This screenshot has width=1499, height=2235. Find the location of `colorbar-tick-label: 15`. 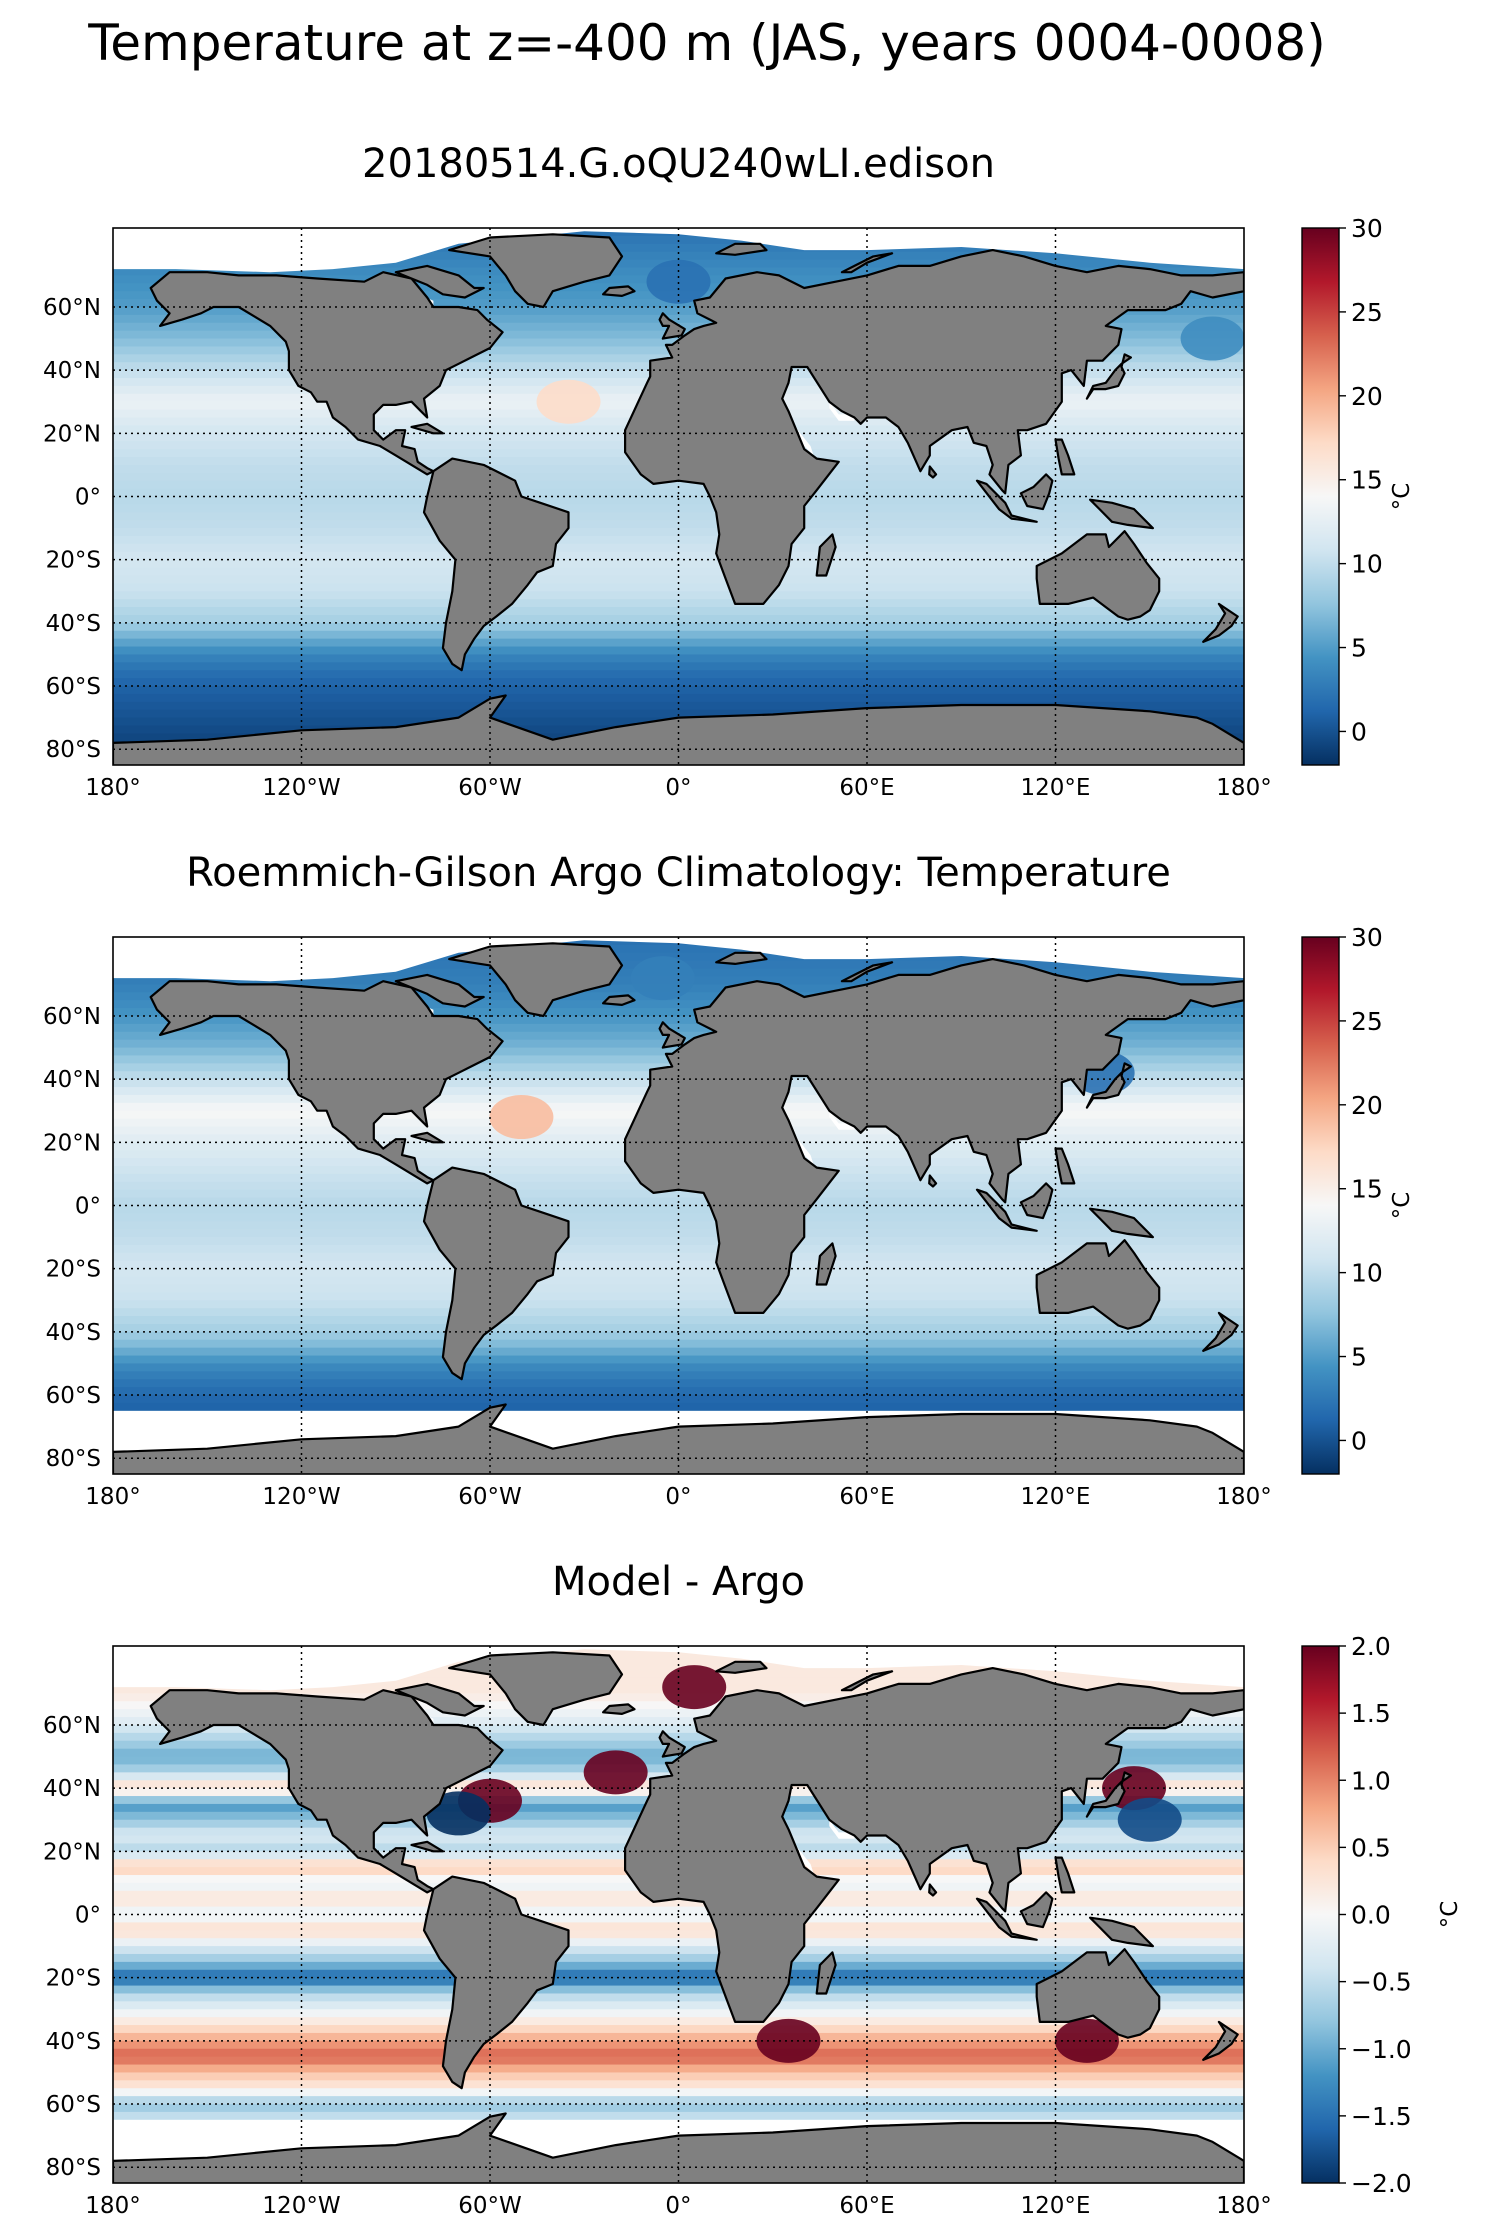

colorbar-tick-label: 15 is located at coordinates (1367, 480).